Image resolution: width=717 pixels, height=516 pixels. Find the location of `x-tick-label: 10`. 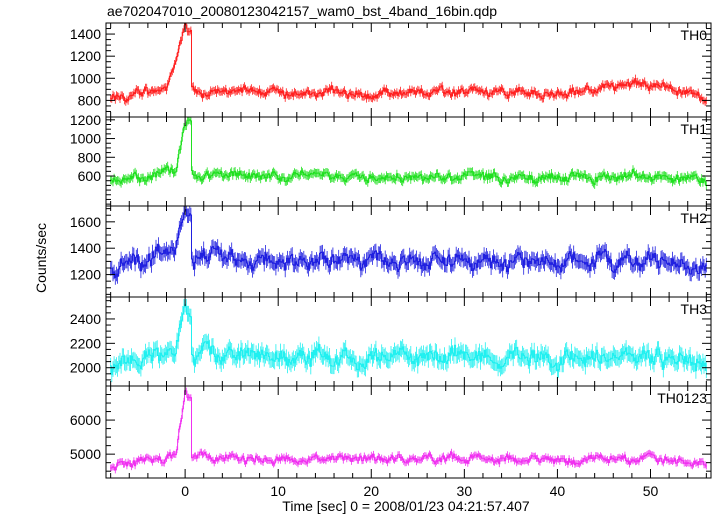

x-tick-label: 10 is located at coordinates (278, 491).